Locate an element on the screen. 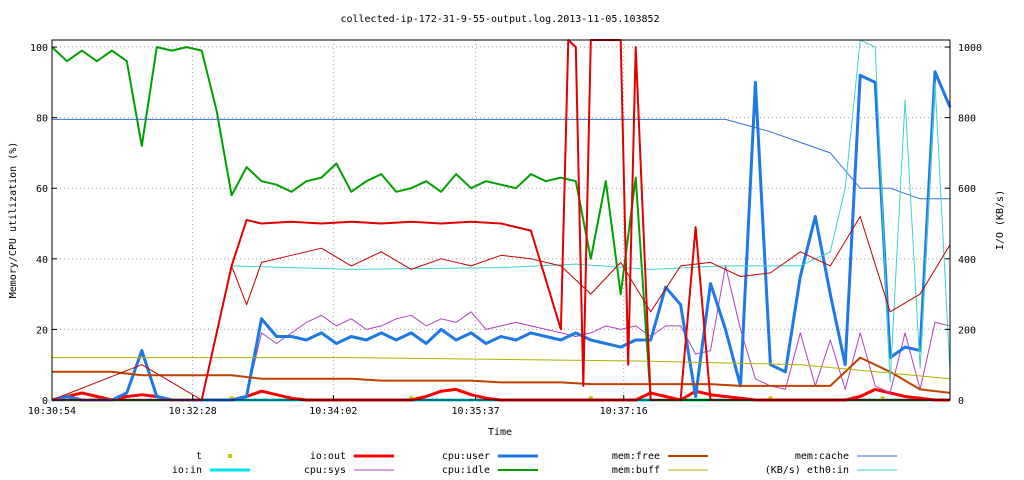 The height and width of the screenshot is (480, 1024). y-axis-label: Memory/CPU utilization (%) is located at coordinates (13, 220).